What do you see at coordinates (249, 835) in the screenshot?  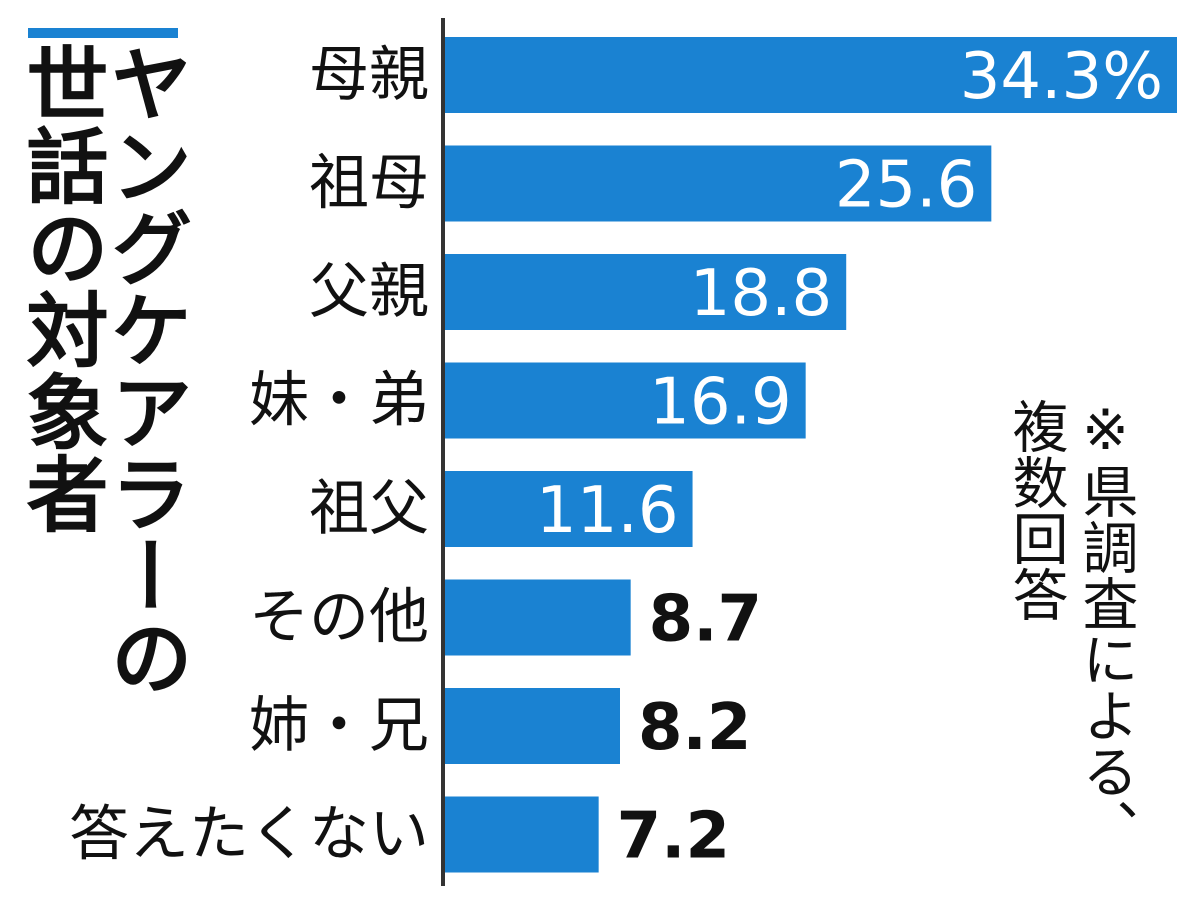 I see `category-label-7: 答えたくない` at bounding box center [249, 835].